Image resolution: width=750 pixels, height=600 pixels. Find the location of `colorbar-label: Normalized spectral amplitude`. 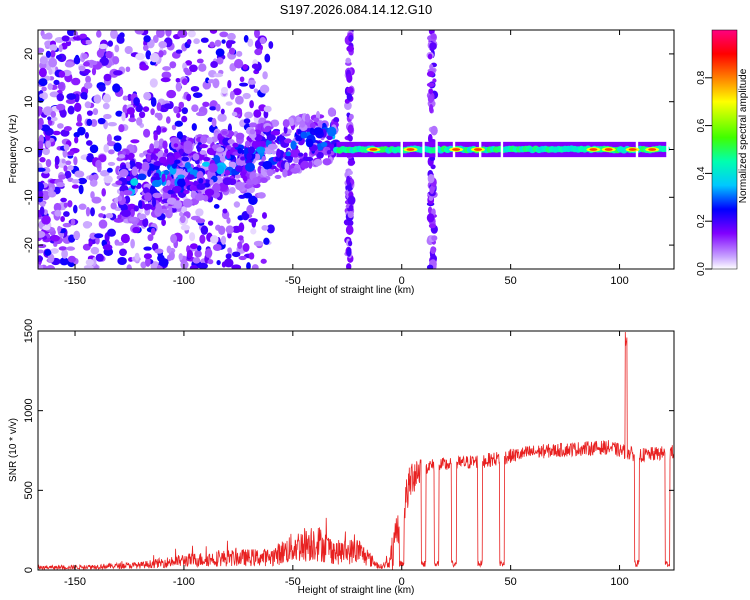

colorbar-label: Normalized spectral amplitude is located at coordinates (743, 135).